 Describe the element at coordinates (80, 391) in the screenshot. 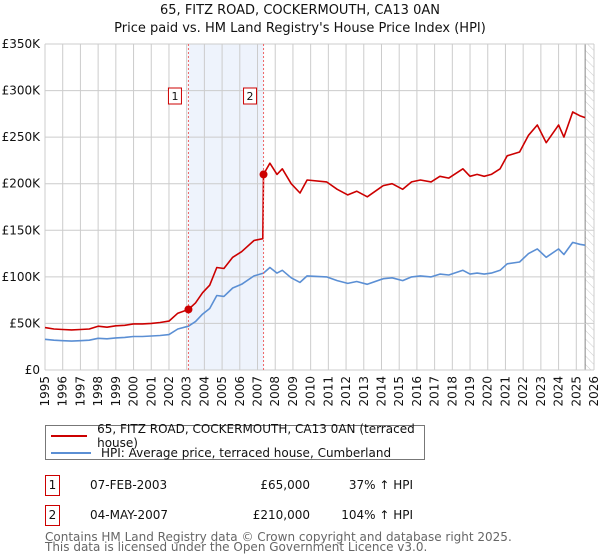

I see `x-tick-label: 1997` at that location.